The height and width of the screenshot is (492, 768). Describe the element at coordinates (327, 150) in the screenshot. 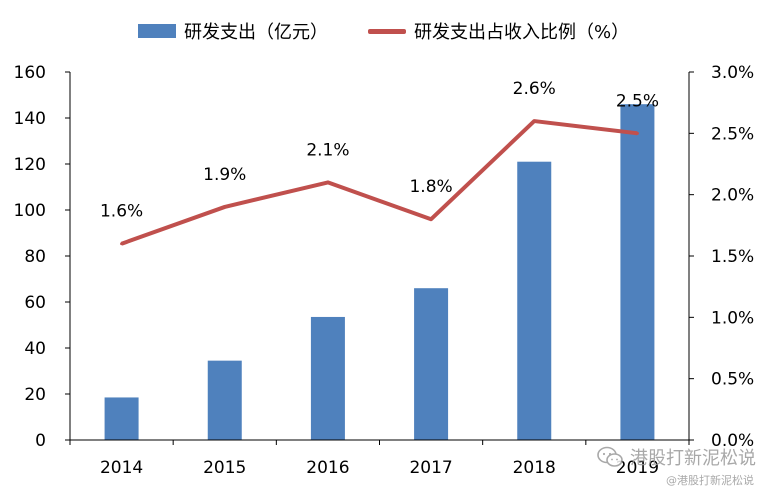

I see `line-data-label: 2.1%` at that location.